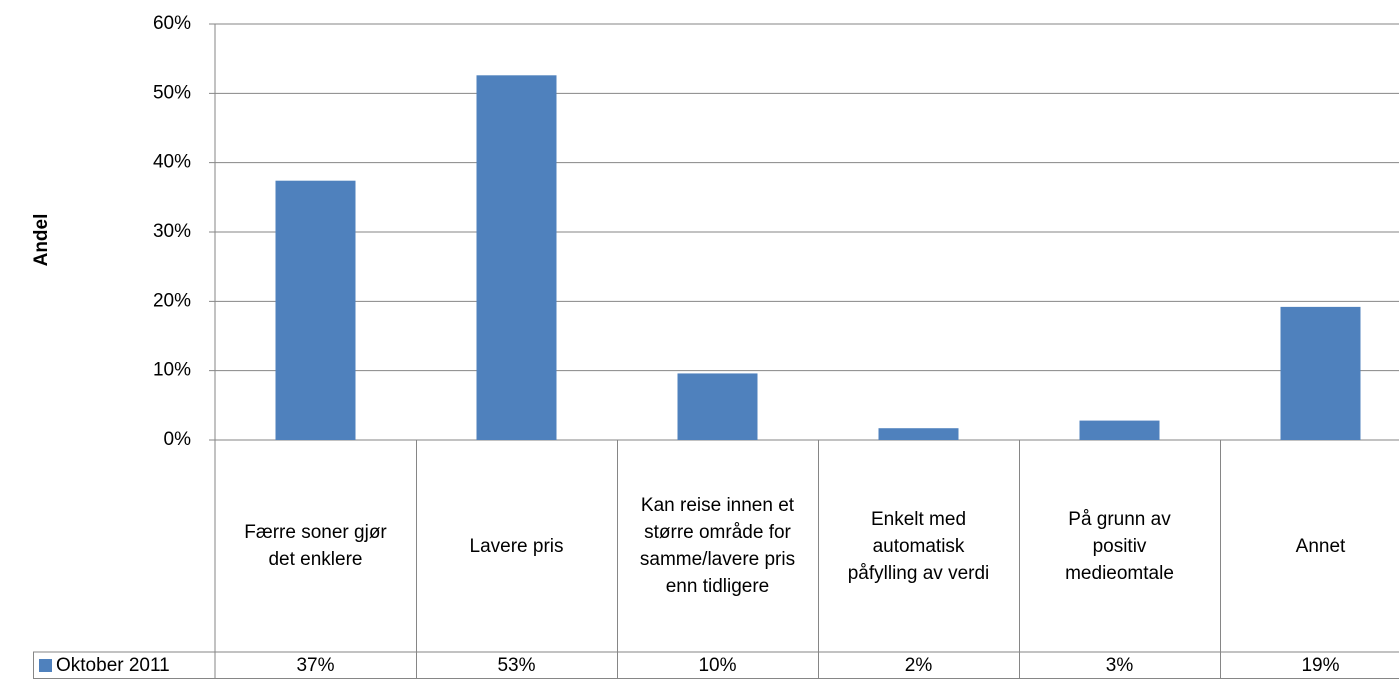 This screenshot has width=1399, height=679. What do you see at coordinates (315, 546) in the screenshot?
I see `category-label: Færre soner gjør det enklere` at bounding box center [315, 546].